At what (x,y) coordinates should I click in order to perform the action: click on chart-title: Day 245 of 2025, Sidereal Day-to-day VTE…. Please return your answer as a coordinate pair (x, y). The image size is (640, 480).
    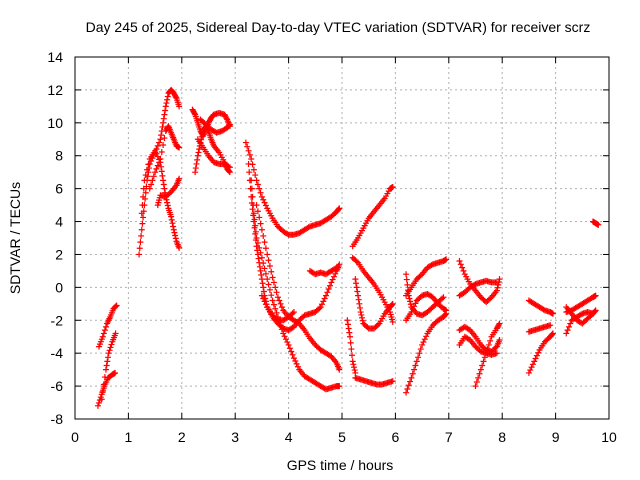
    Looking at the image, I should click on (338, 27).